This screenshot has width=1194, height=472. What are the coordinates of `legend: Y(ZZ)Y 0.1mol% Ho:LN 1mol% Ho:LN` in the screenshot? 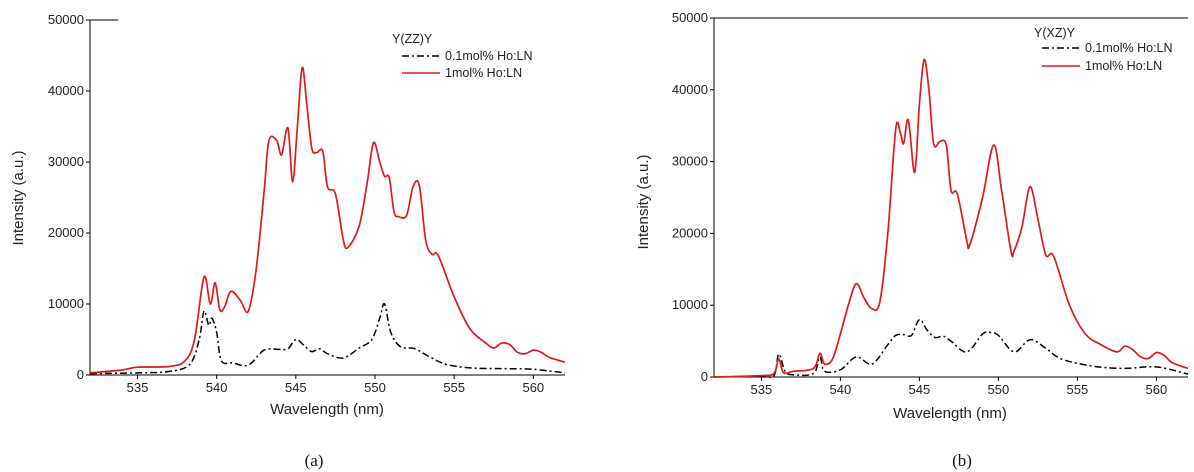 It's located at (462, 56).